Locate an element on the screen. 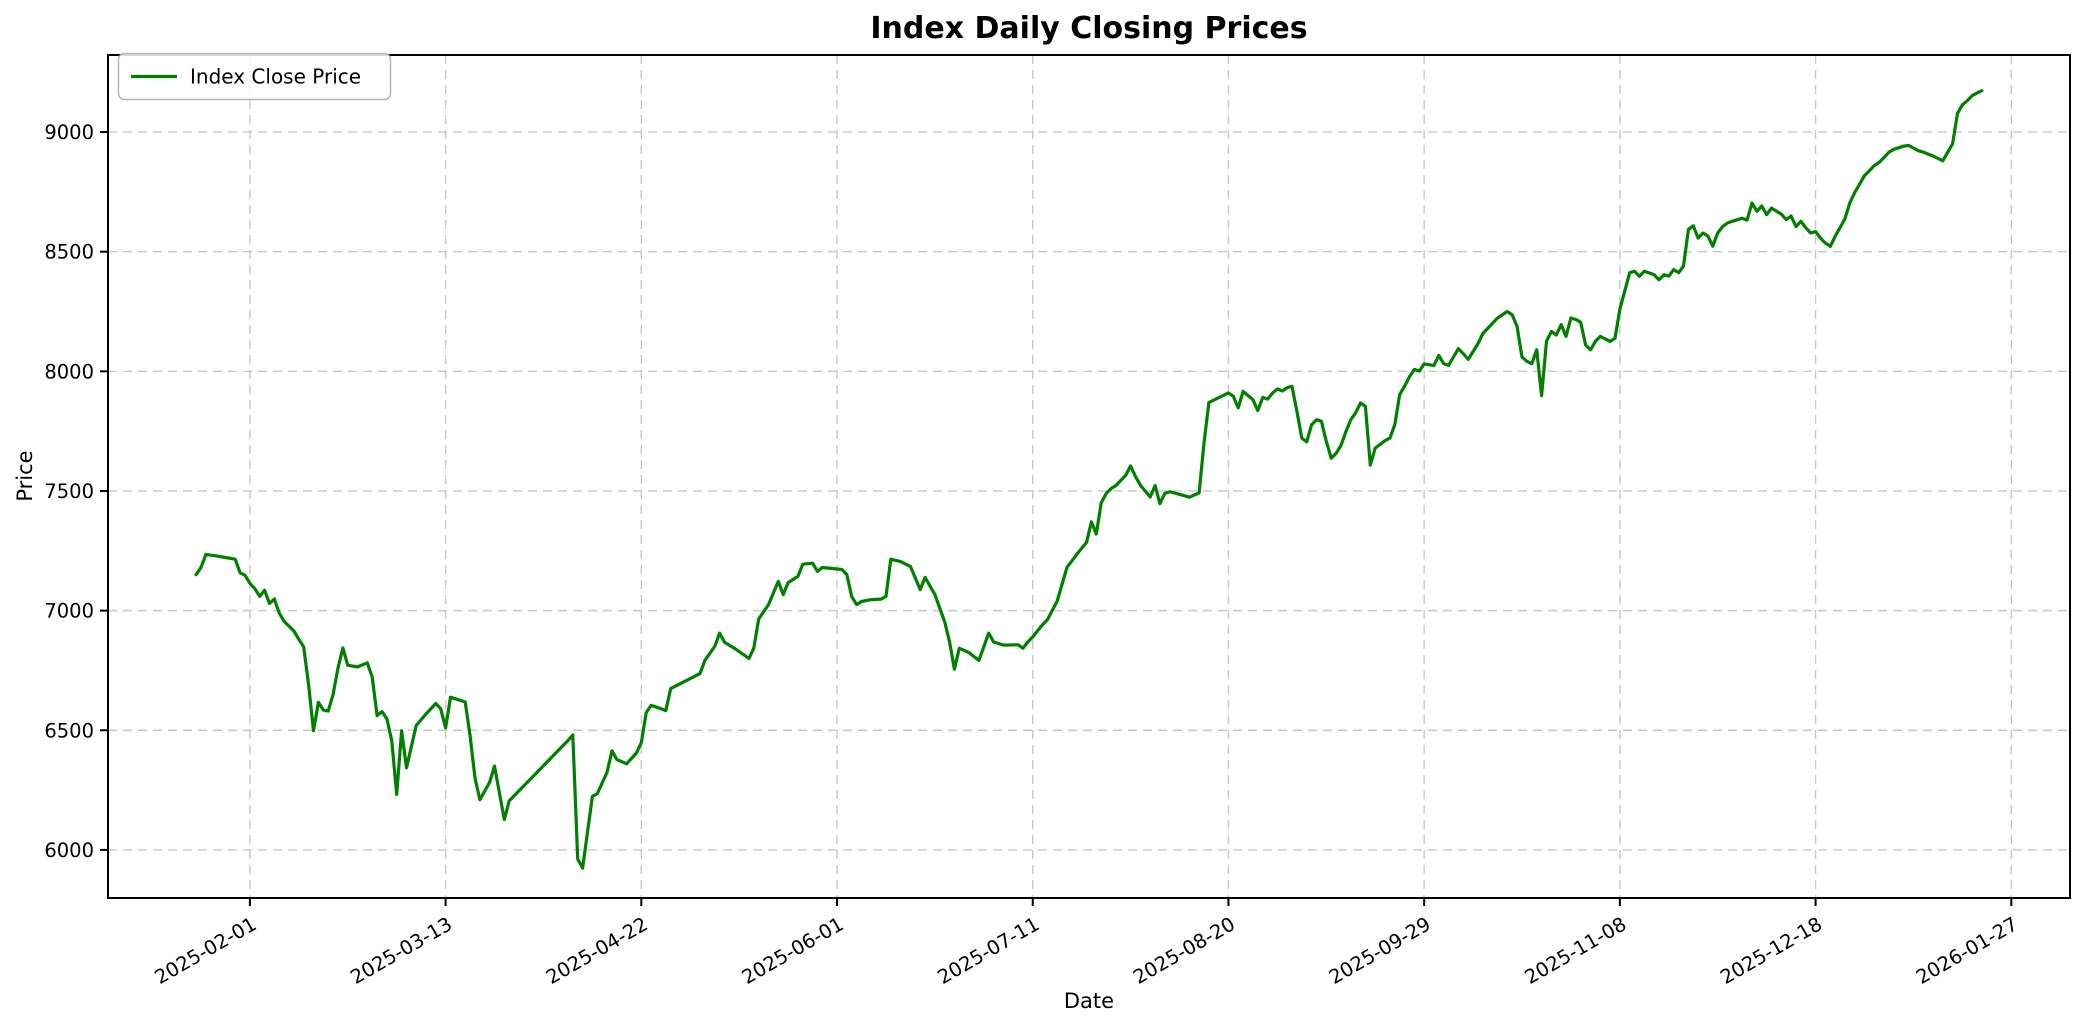 The width and height of the screenshot is (2084, 1035). x-tick-label: 2025-02-01 is located at coordinates (206, 950).